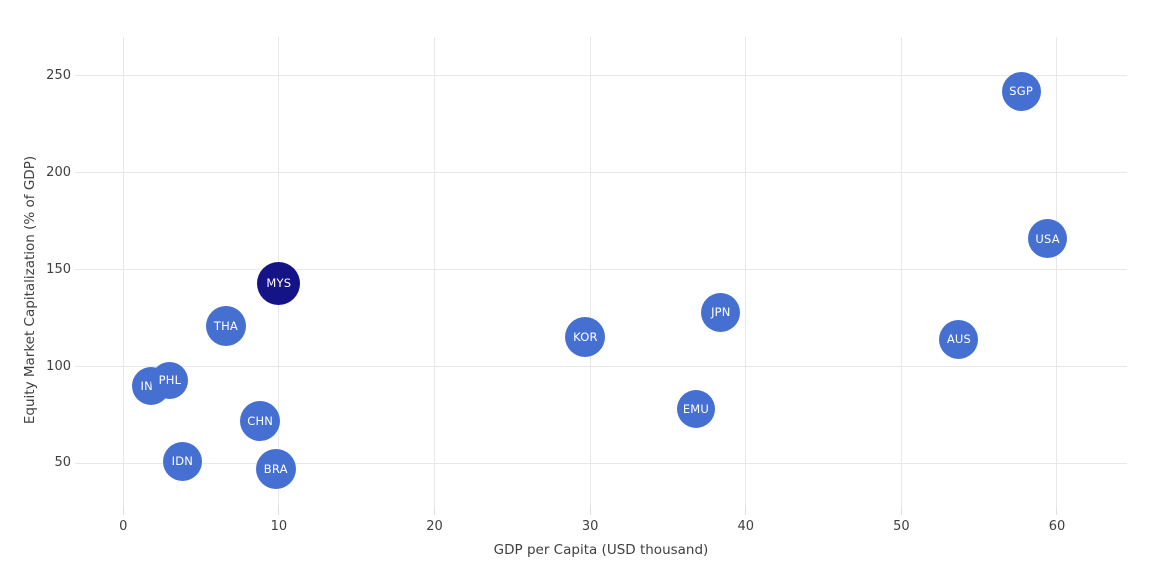 This screenshot has width=1149, height=572. I want to click on bubble-chn: CHN, so click(260, 420).